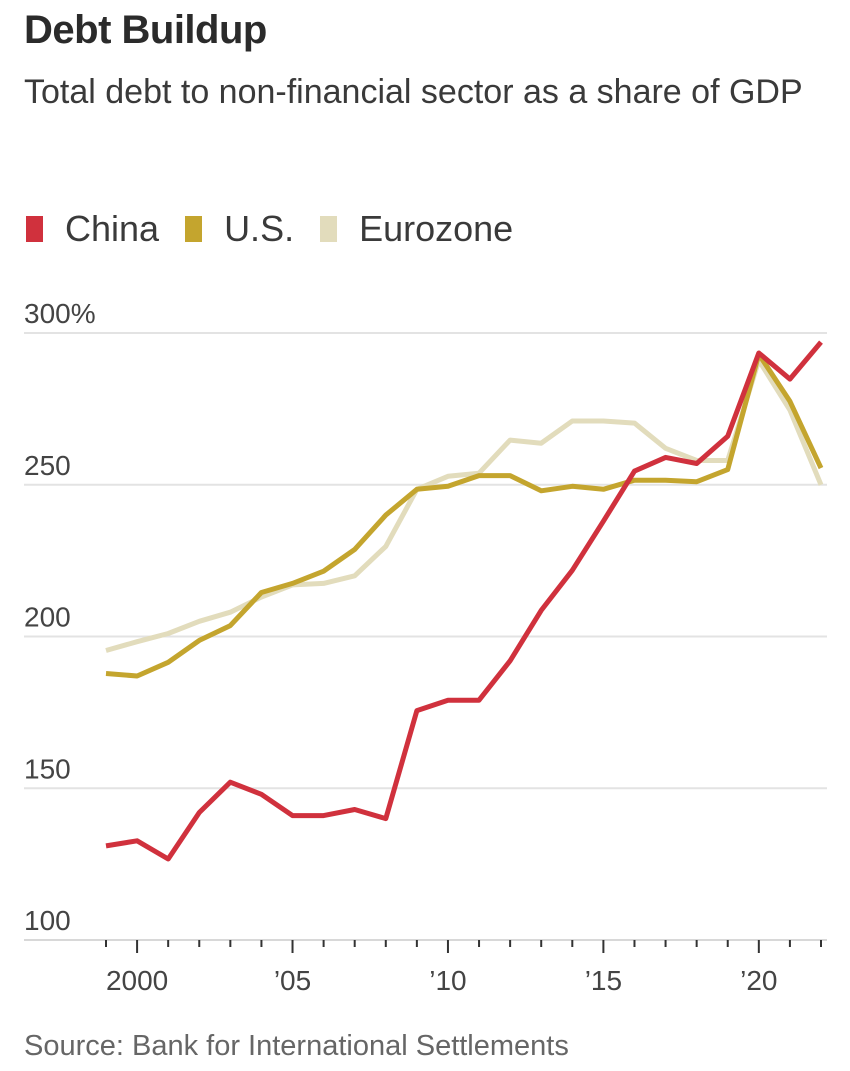  Describe the element at coordinates (329, 229) in the screenshot. I see `legend-swatch-eurozone` at that location.